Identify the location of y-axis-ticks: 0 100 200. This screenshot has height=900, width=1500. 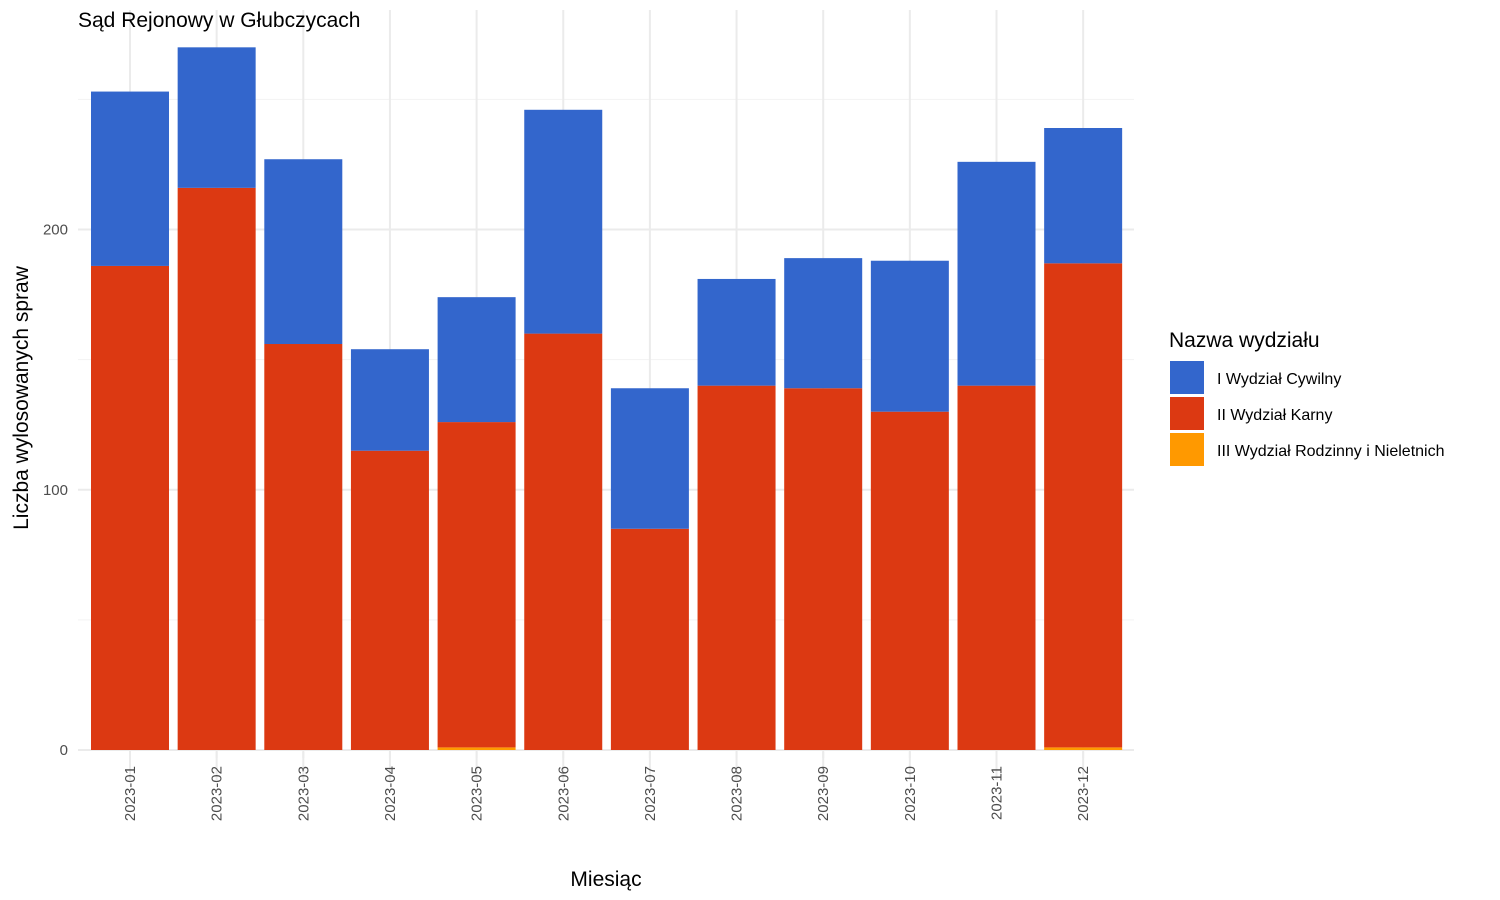
(55, 491).